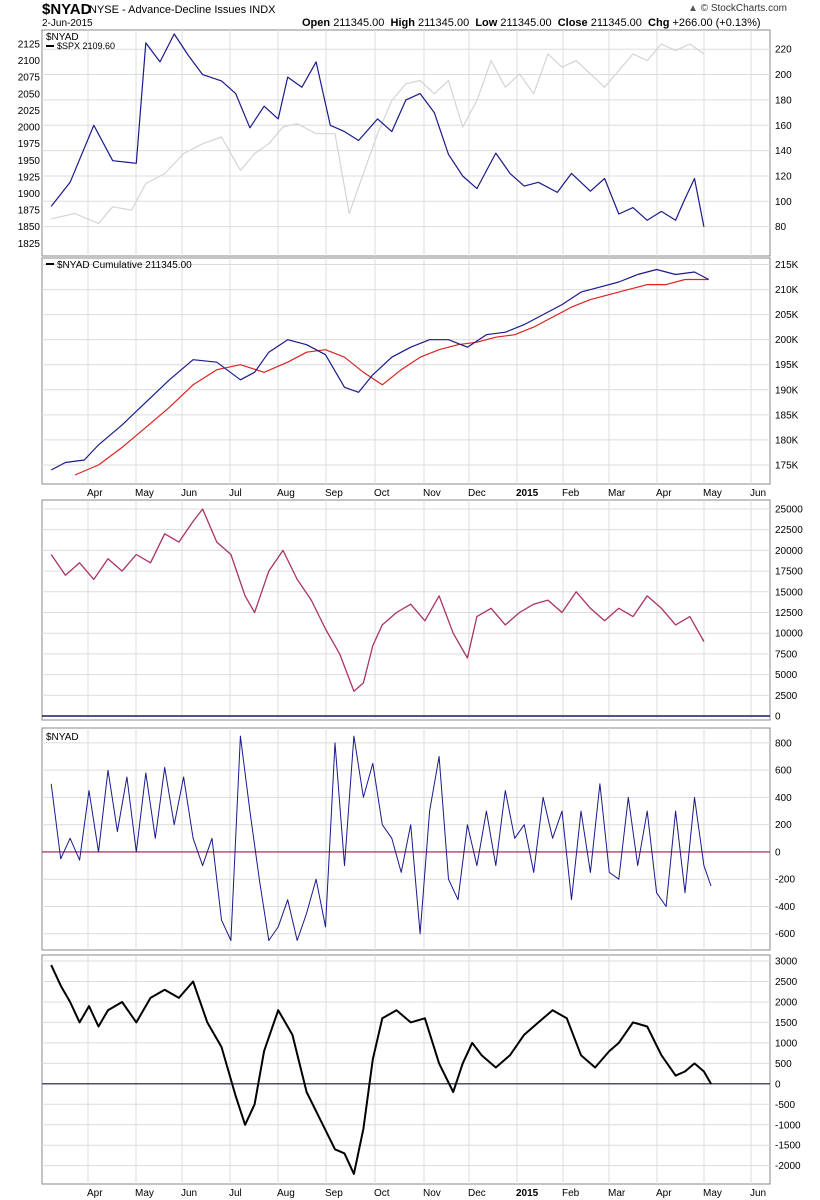 This screenshot has width=820, height=1200. Describe the element at coordinates (789, 509) in the screenshot. I see `right-tick-label: 25000` at that location.